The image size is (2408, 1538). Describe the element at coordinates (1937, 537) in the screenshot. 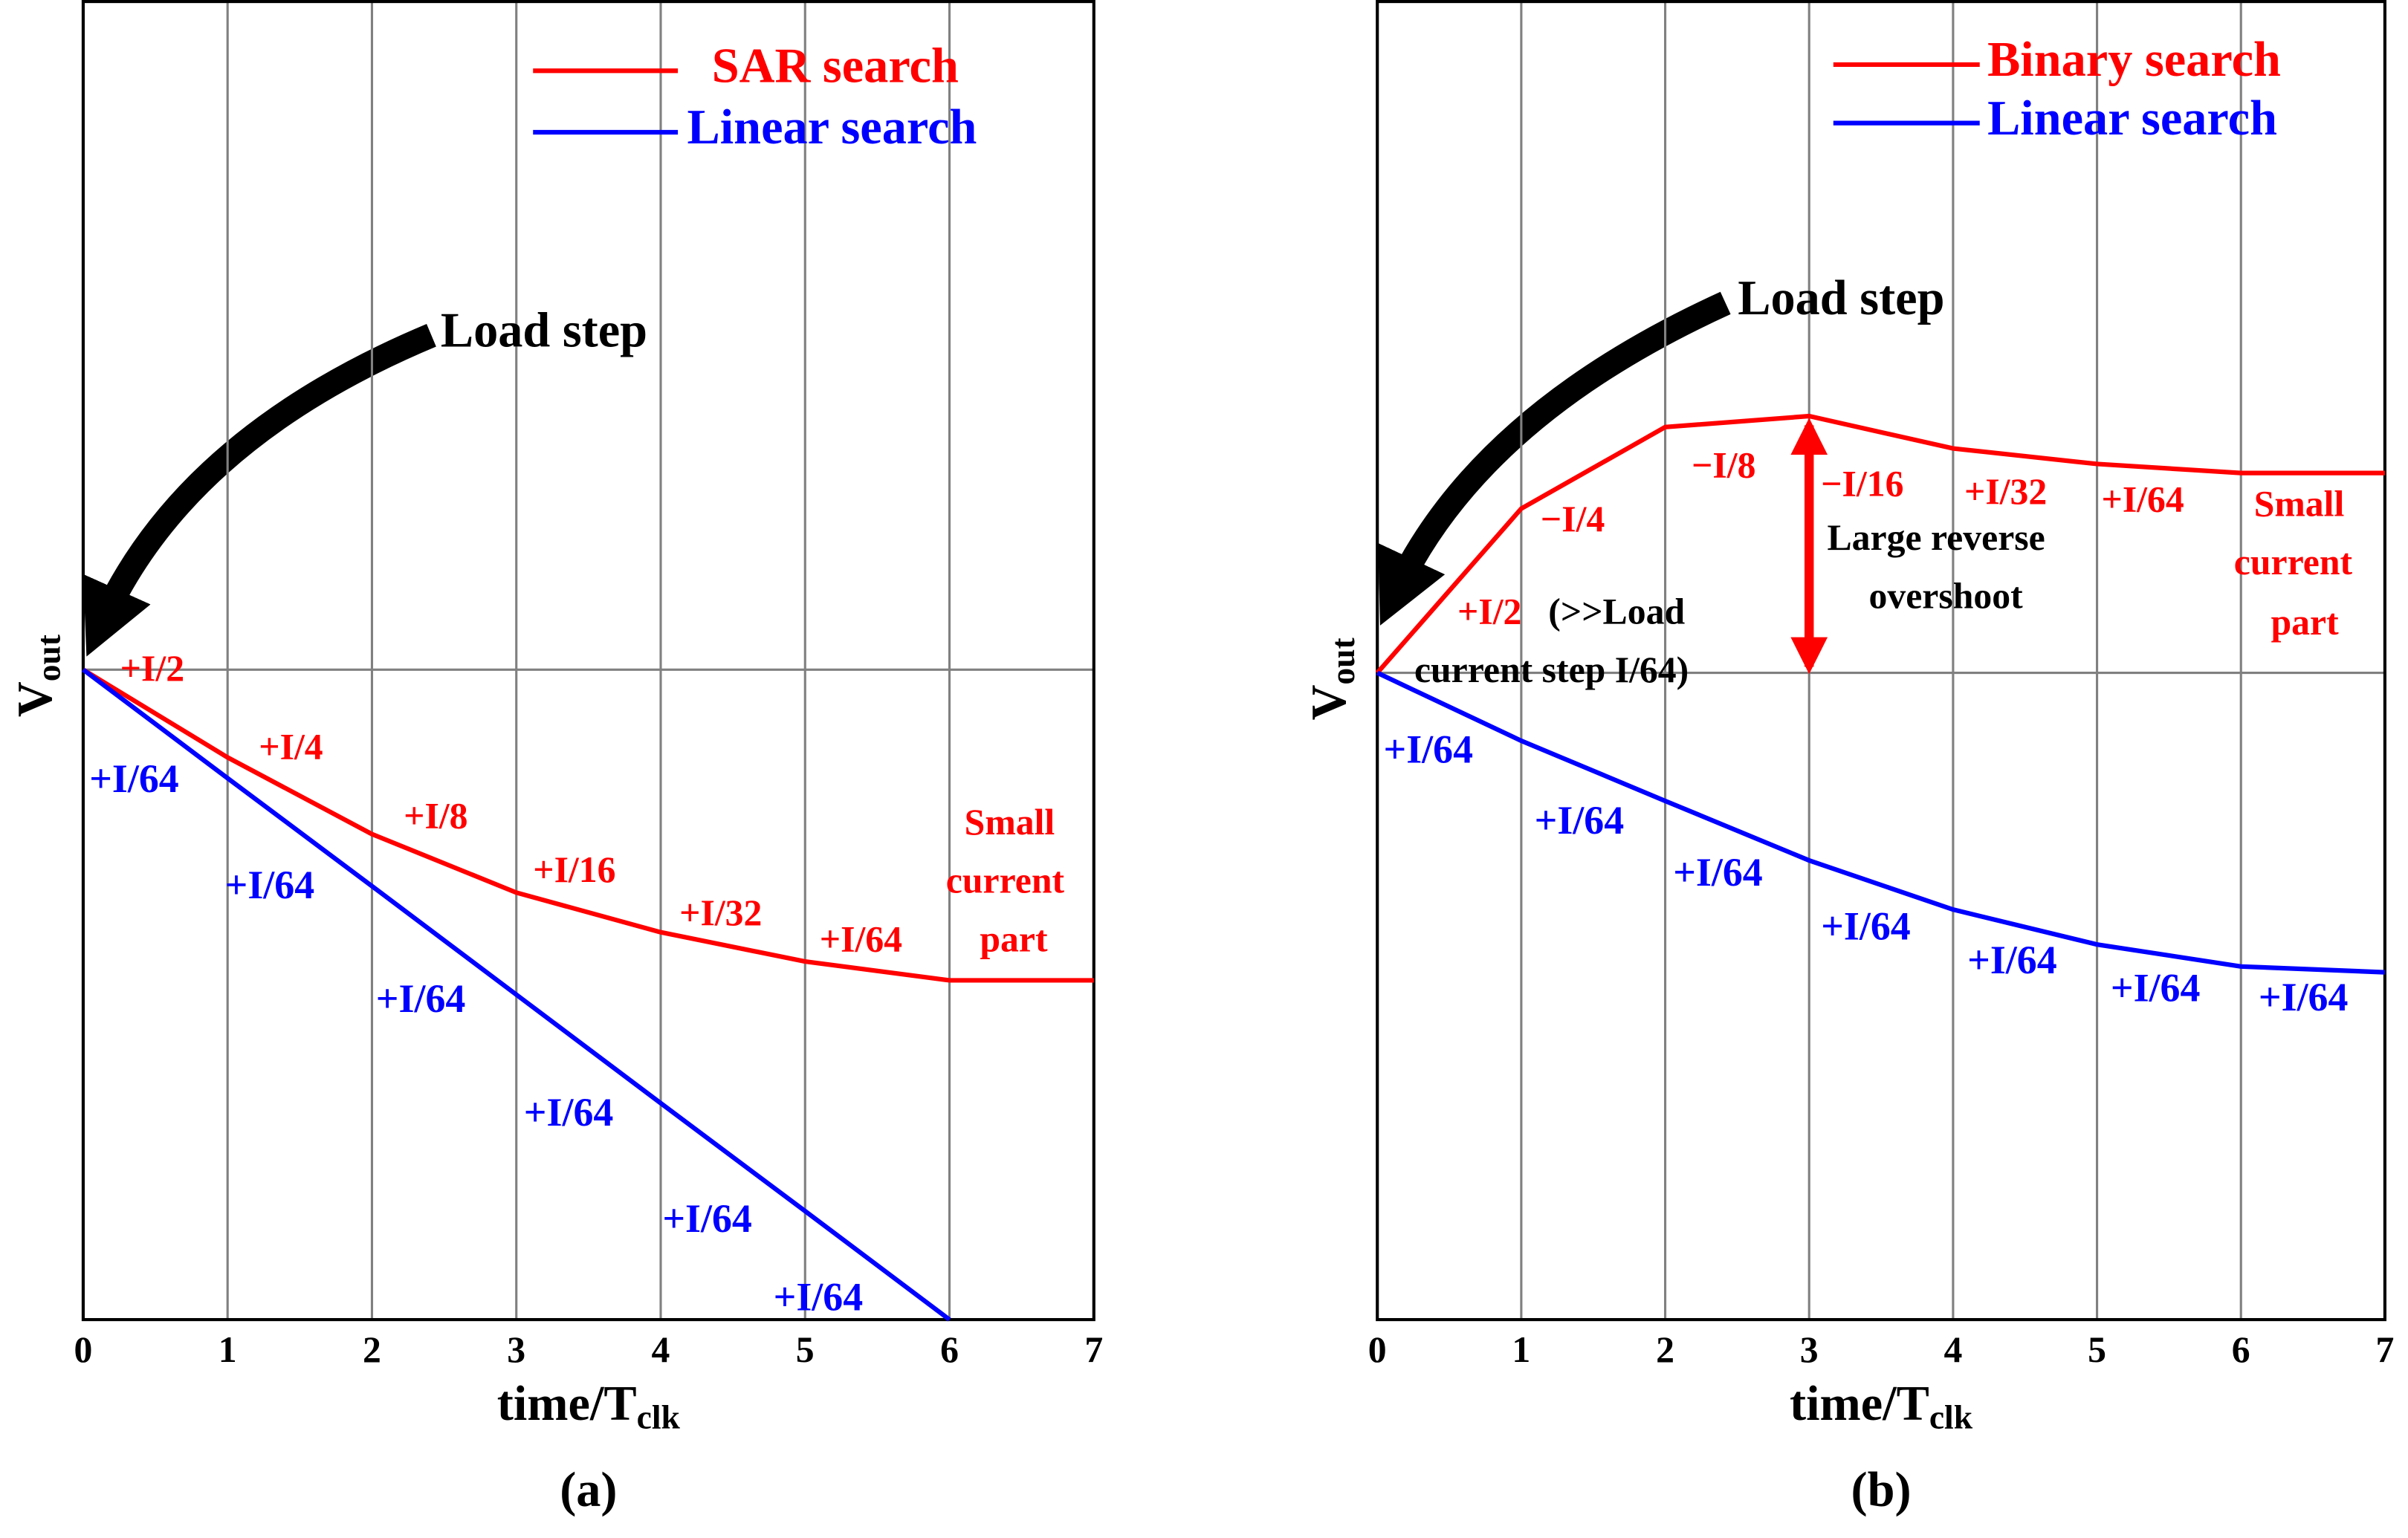

I see `annotation: Large reverse` at that location.